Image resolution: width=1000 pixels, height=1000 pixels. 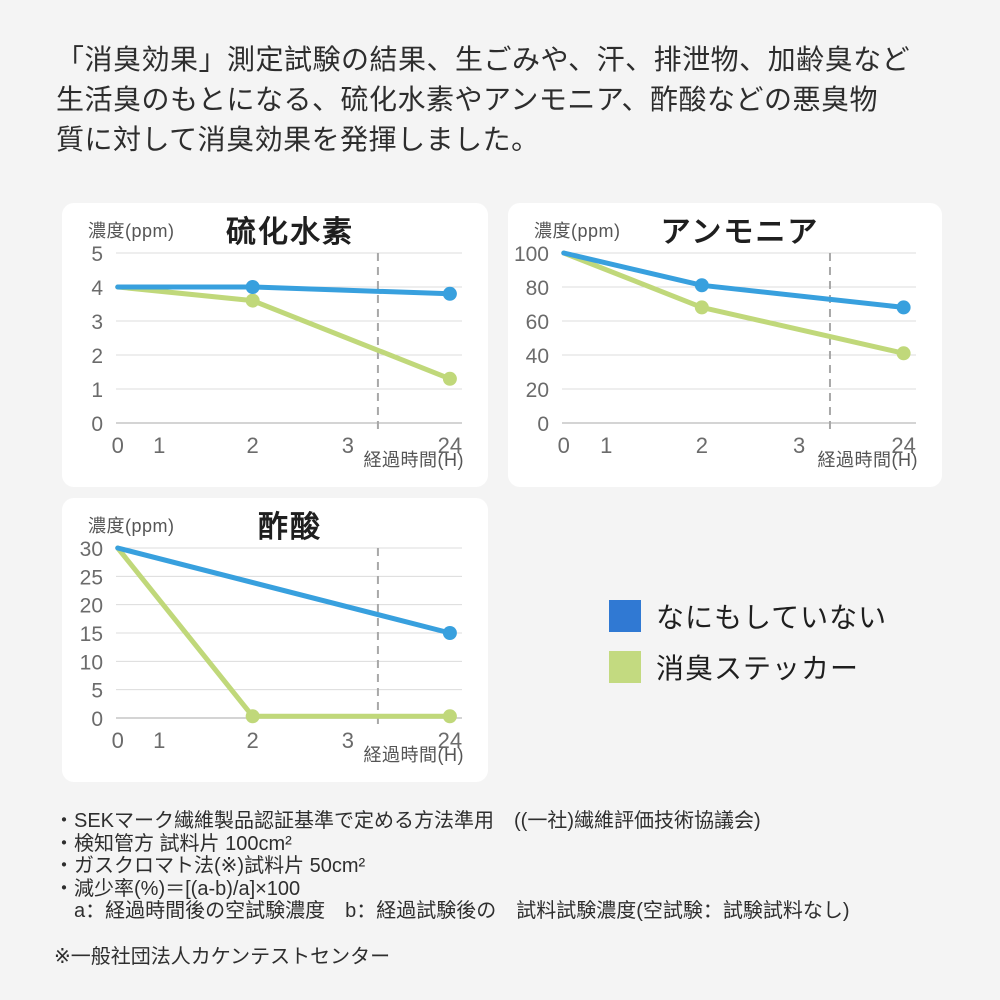 What do you see at coordinates (222, 956) in the screenshot?
I see `source-note: ※一般社団法人カケンテストセンター` at bounding box center [222, 956].